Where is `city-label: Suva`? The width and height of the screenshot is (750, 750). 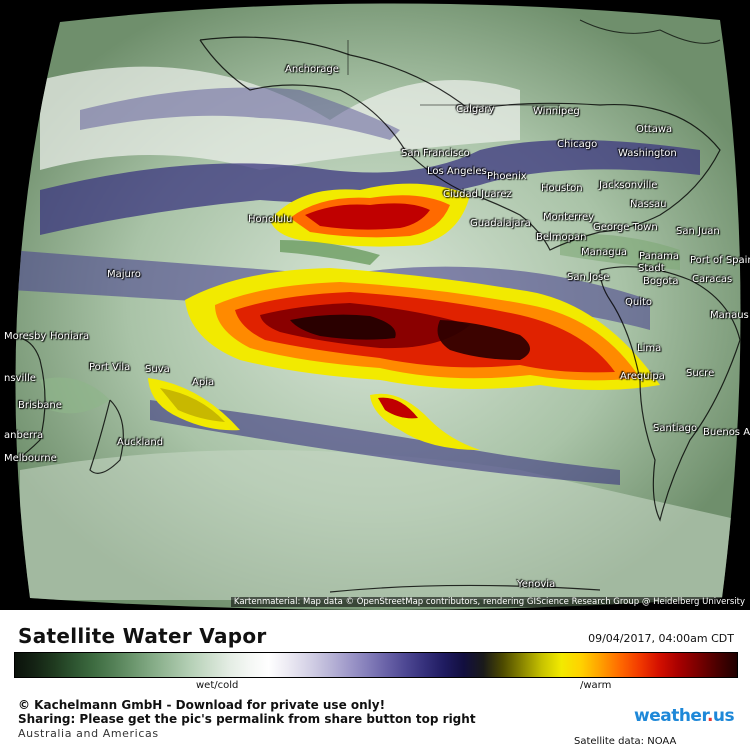 city-label: Suva is located at coordinates (157, 369).